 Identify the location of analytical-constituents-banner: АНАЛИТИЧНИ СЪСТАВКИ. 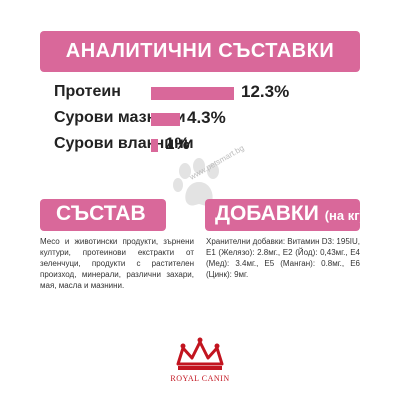
(200, 51).